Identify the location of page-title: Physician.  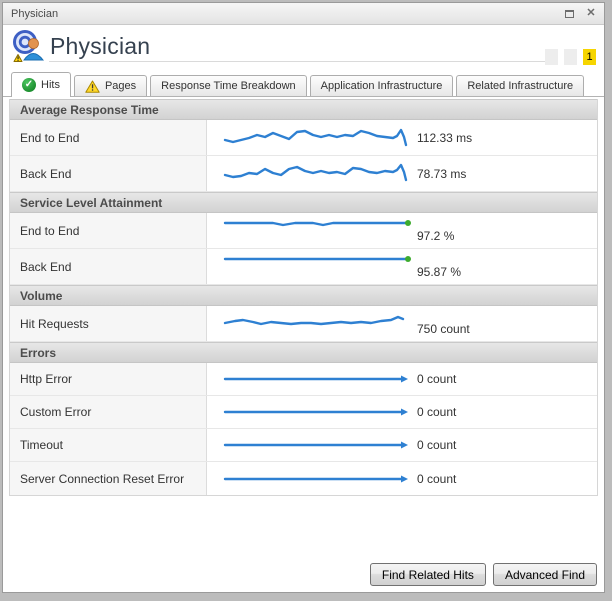
(100, 46).